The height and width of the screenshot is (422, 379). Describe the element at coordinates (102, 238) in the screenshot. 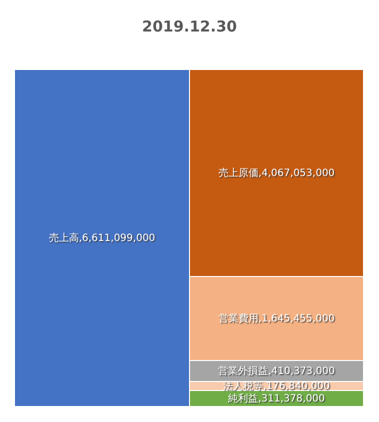

I see `data-label: 売上高,6,611,099,000` at that location.